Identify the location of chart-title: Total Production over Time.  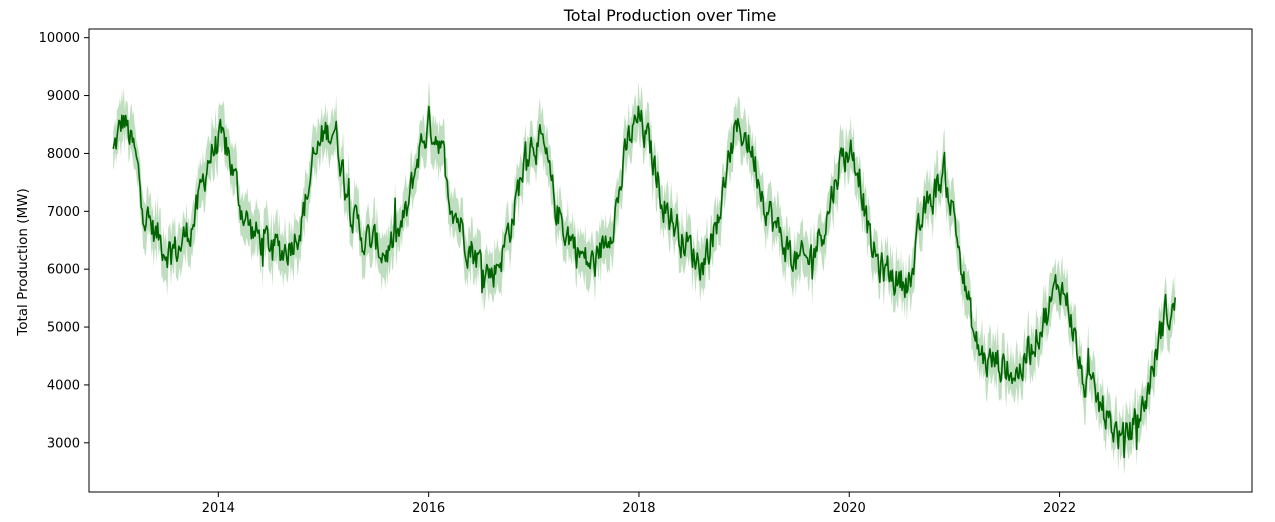
(670, 15).